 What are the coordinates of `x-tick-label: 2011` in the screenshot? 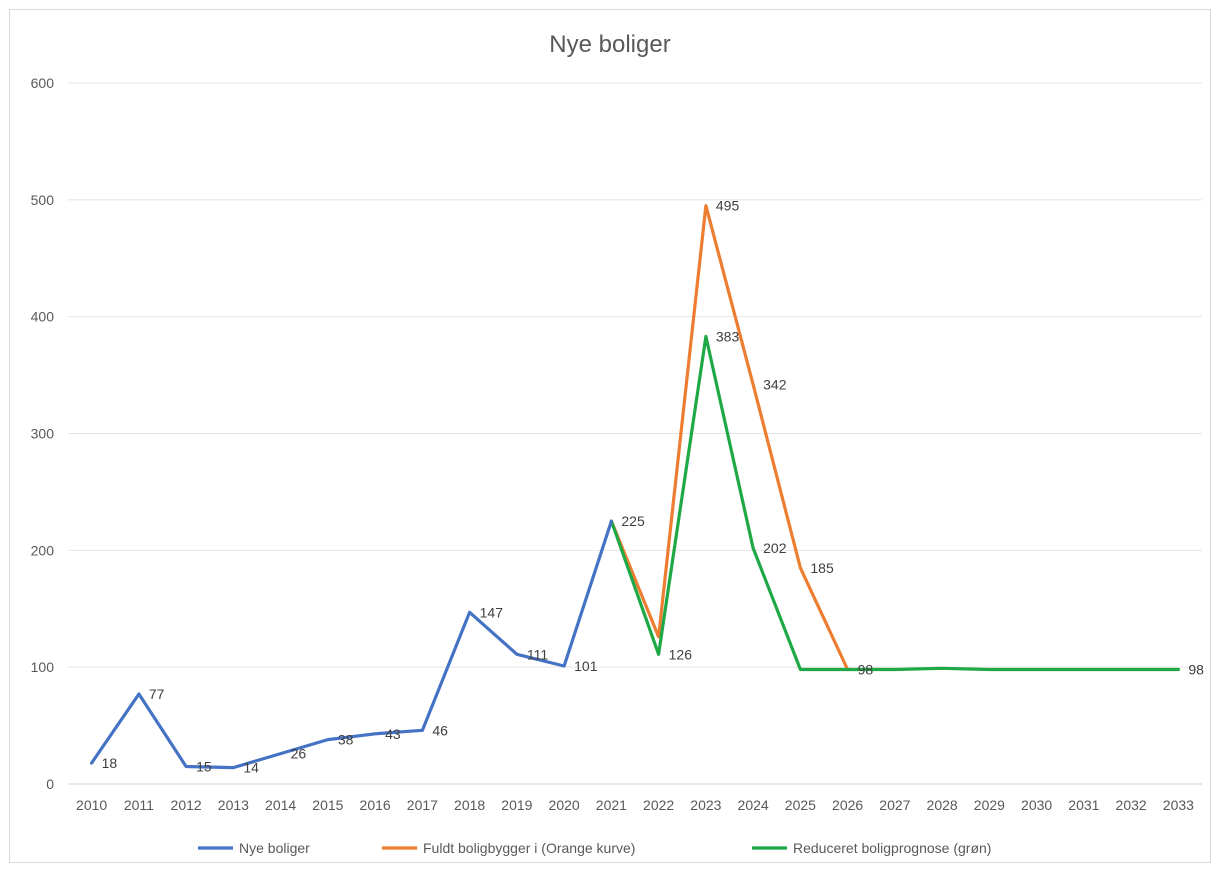 It's located at (139, 805).